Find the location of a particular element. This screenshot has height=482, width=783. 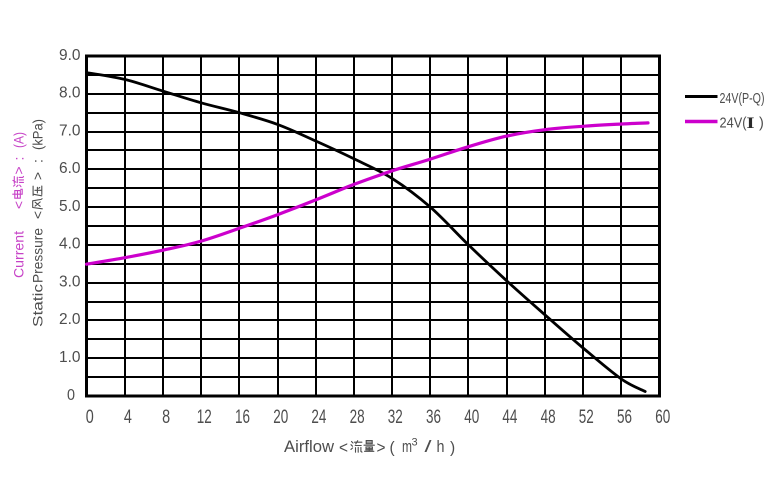

svg-text: 12 is located at coordinates (204, 417).